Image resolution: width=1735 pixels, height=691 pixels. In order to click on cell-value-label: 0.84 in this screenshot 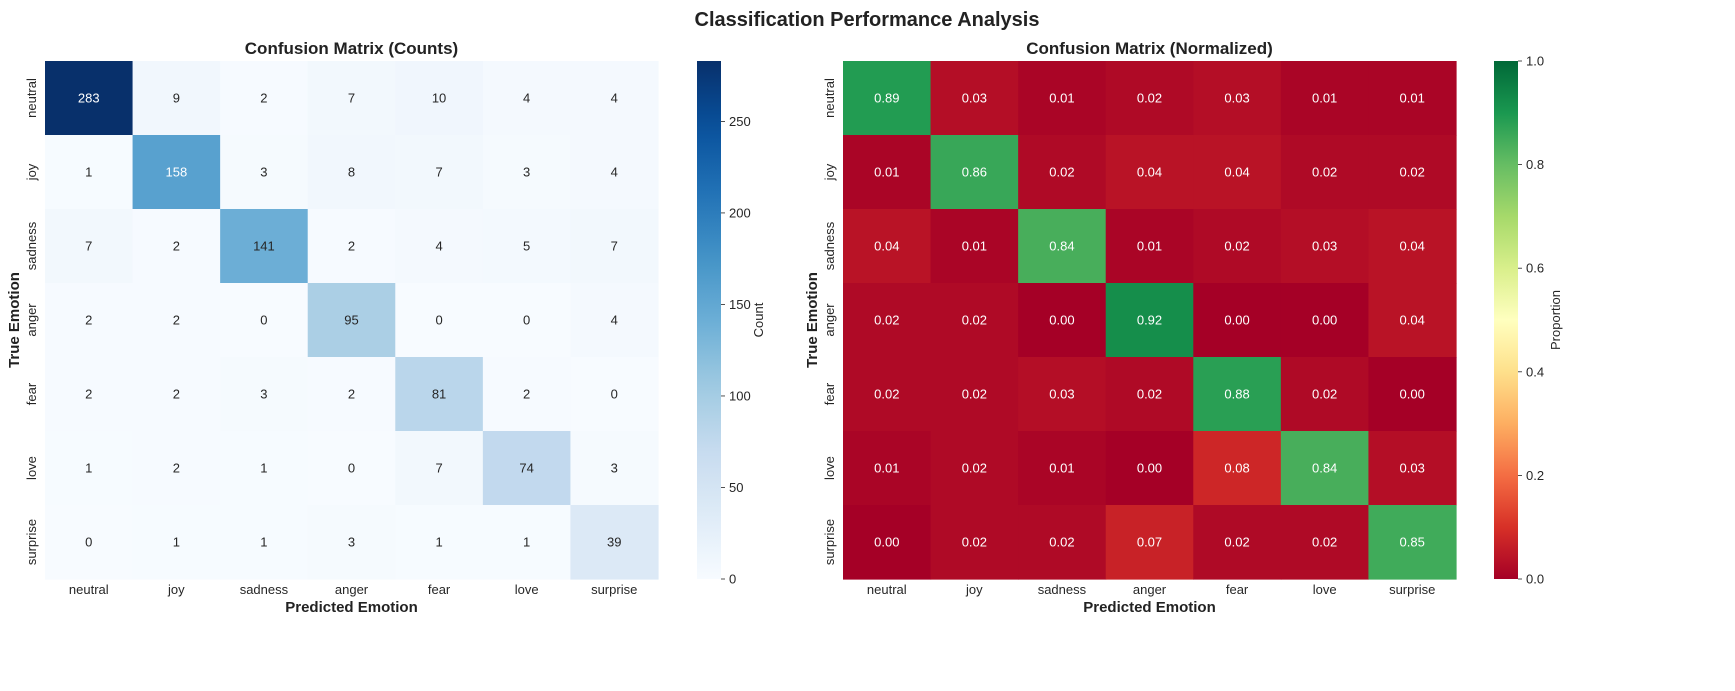, I will do `click(1324, 468)`.